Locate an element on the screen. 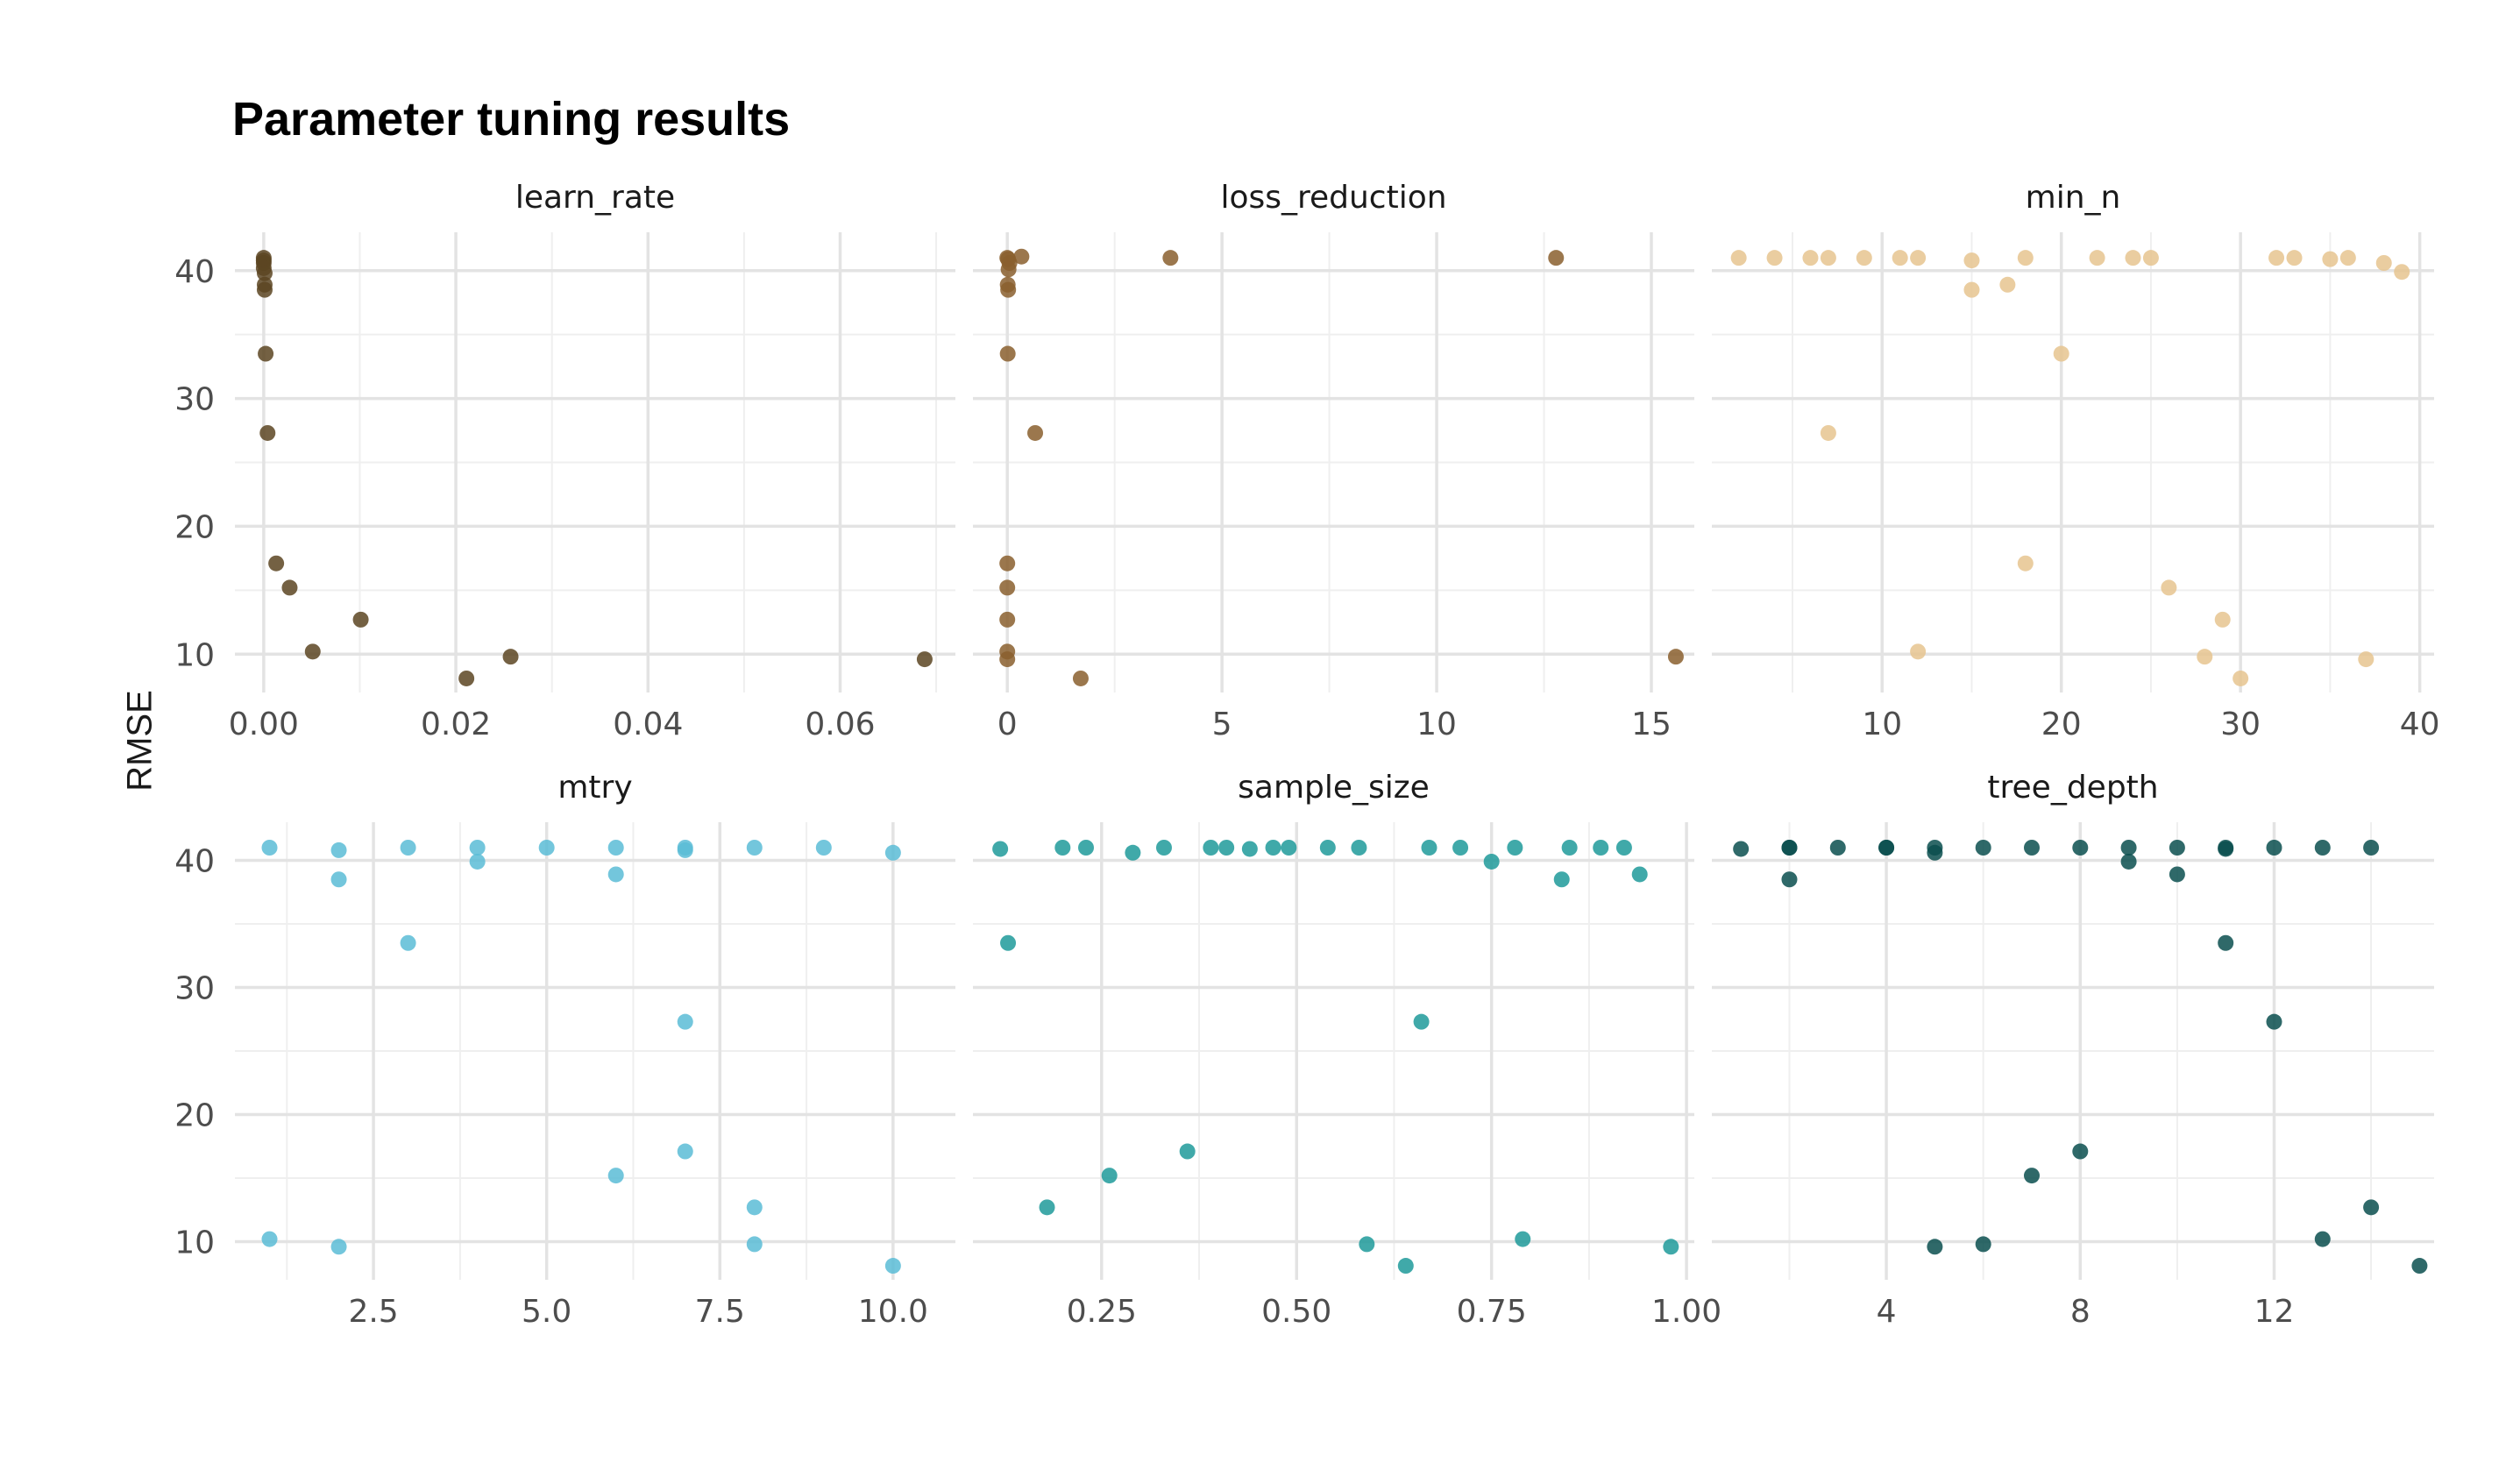  facet-title: tree_depth is located at coordinates (2072, 788).